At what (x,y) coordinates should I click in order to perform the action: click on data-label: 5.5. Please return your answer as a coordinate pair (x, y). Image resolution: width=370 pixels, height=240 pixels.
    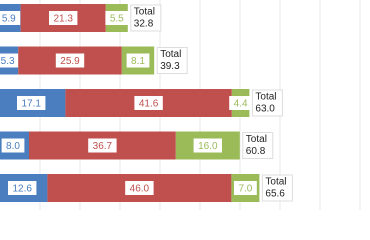
    Looking at the image, I should click on (117, 19).